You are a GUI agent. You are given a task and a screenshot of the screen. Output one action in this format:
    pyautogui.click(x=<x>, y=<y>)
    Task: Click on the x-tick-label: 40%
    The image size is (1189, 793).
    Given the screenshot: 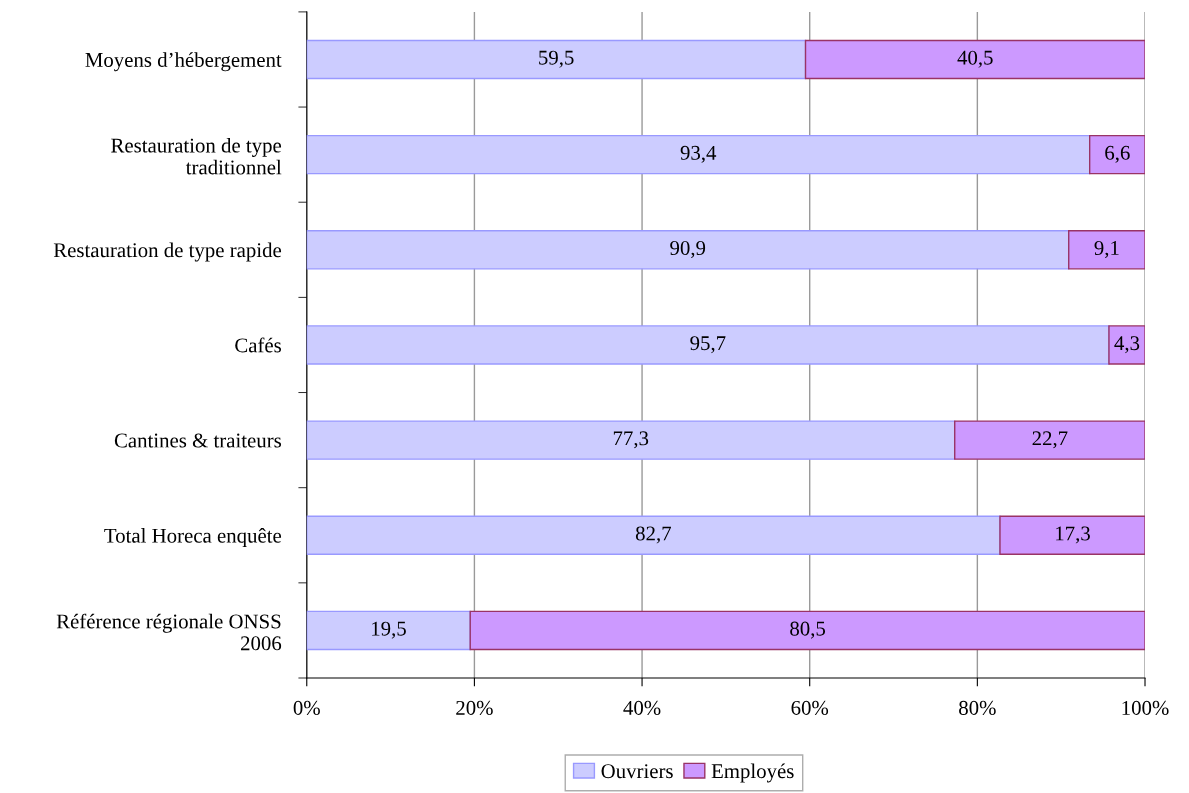 What is the action you would take?
    pyautogui.click(x=642, y=707)
    